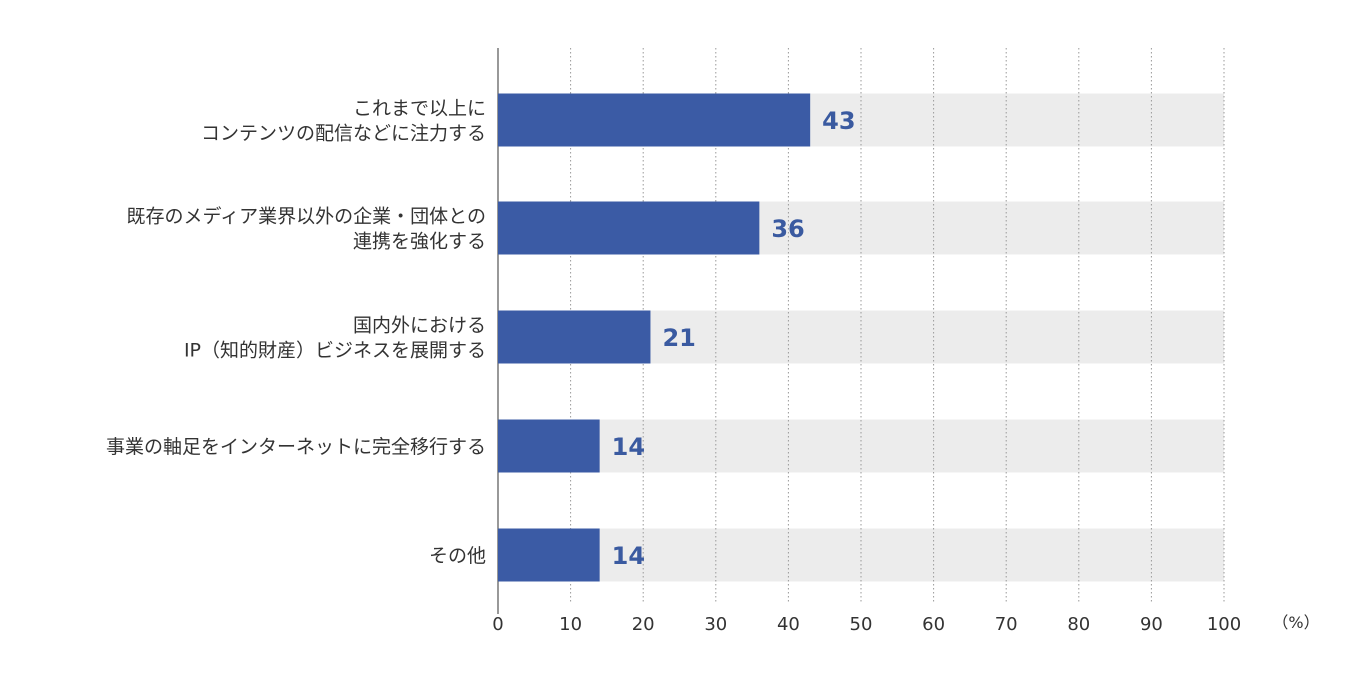  I want to click on x-axis-ticks: 0 10 20 30 40 50 60 70 80 90 100, so click(866, 624).